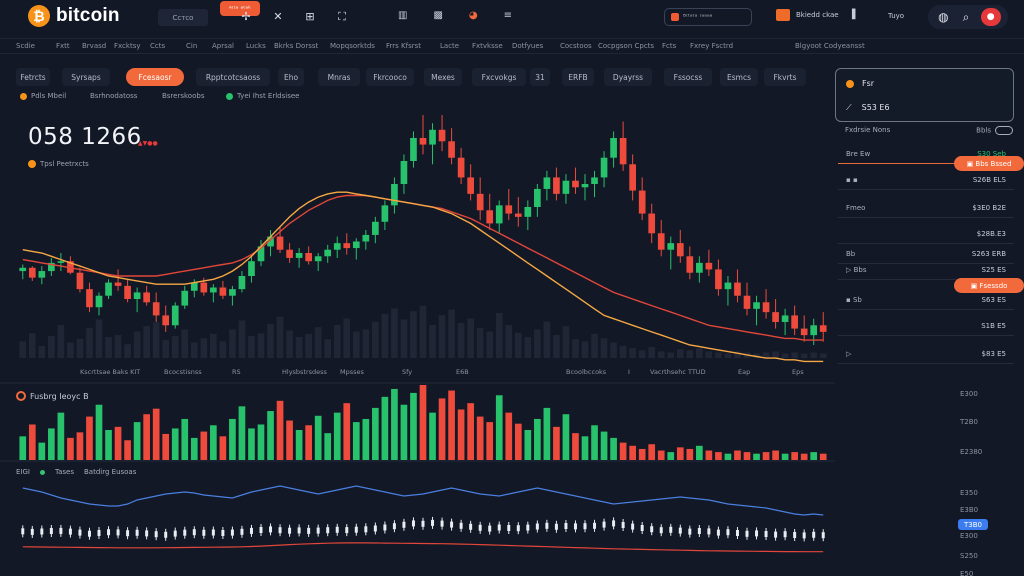  What do you see at coordinates (25, 46) in the screenshot?
I see `menu-item: Scdie` at bounding box center [25, 46].